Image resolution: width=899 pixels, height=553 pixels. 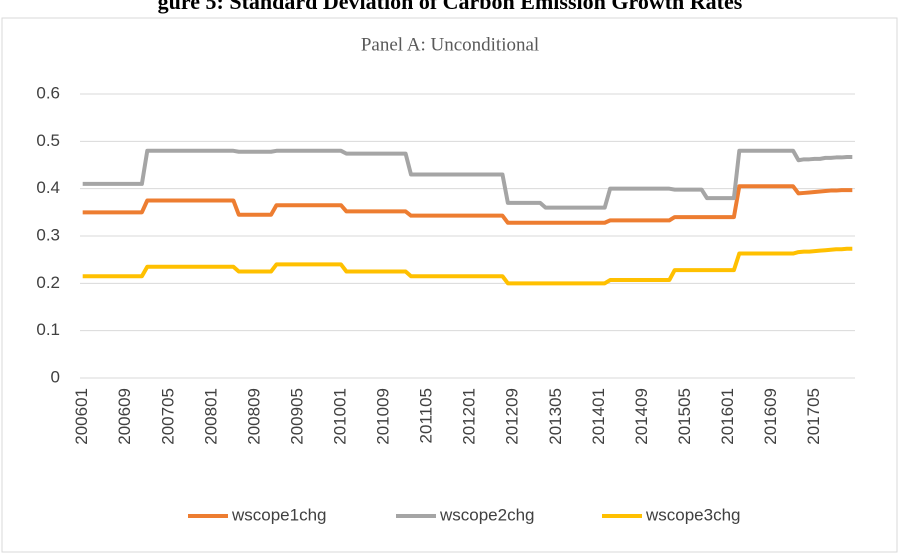 What do you see at coordinates (279, 514) in the screenshot?
I see `legend-label: wscope1chg` at bounding box center [279, 514].